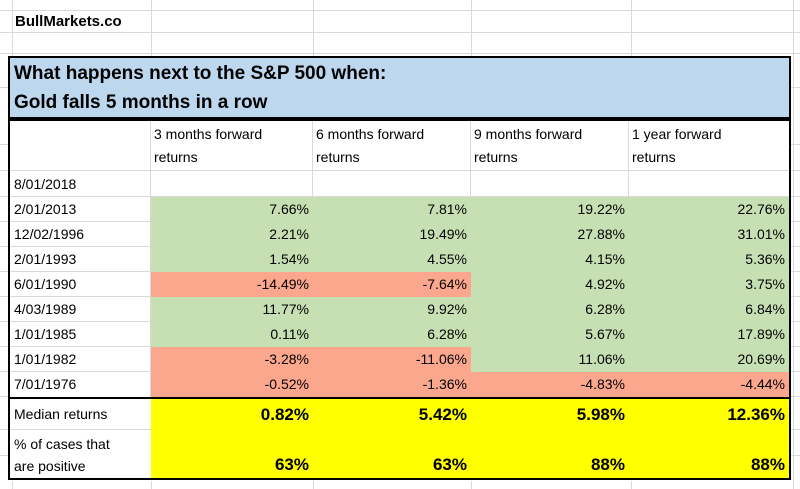  I want to click on table-row: 1/01/1982 -3.28% -11.06% 11.06% 20.69%, so click(399, 359).